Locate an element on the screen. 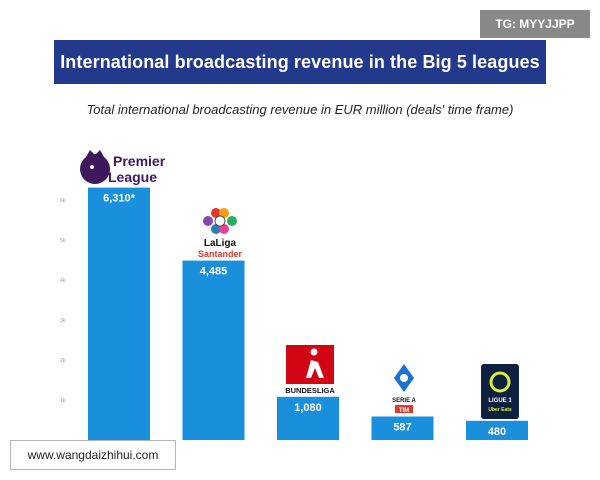 The height and width of the screenshot is (480, 600). bar-value-label: 4,485 is located at coordinates (214, 272).